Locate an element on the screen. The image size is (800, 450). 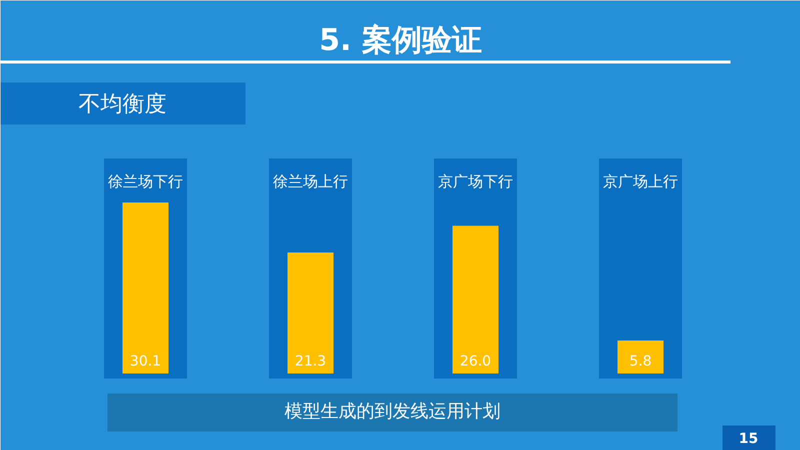
data-label: 26.0 is located at coordinates (476, 362).